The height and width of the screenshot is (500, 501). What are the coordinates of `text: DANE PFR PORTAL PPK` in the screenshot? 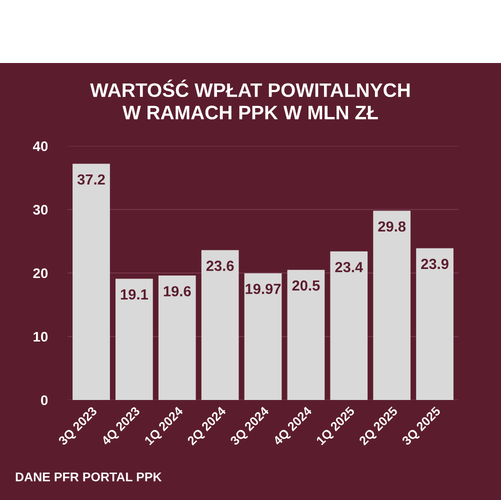 It's located at (89, 477).